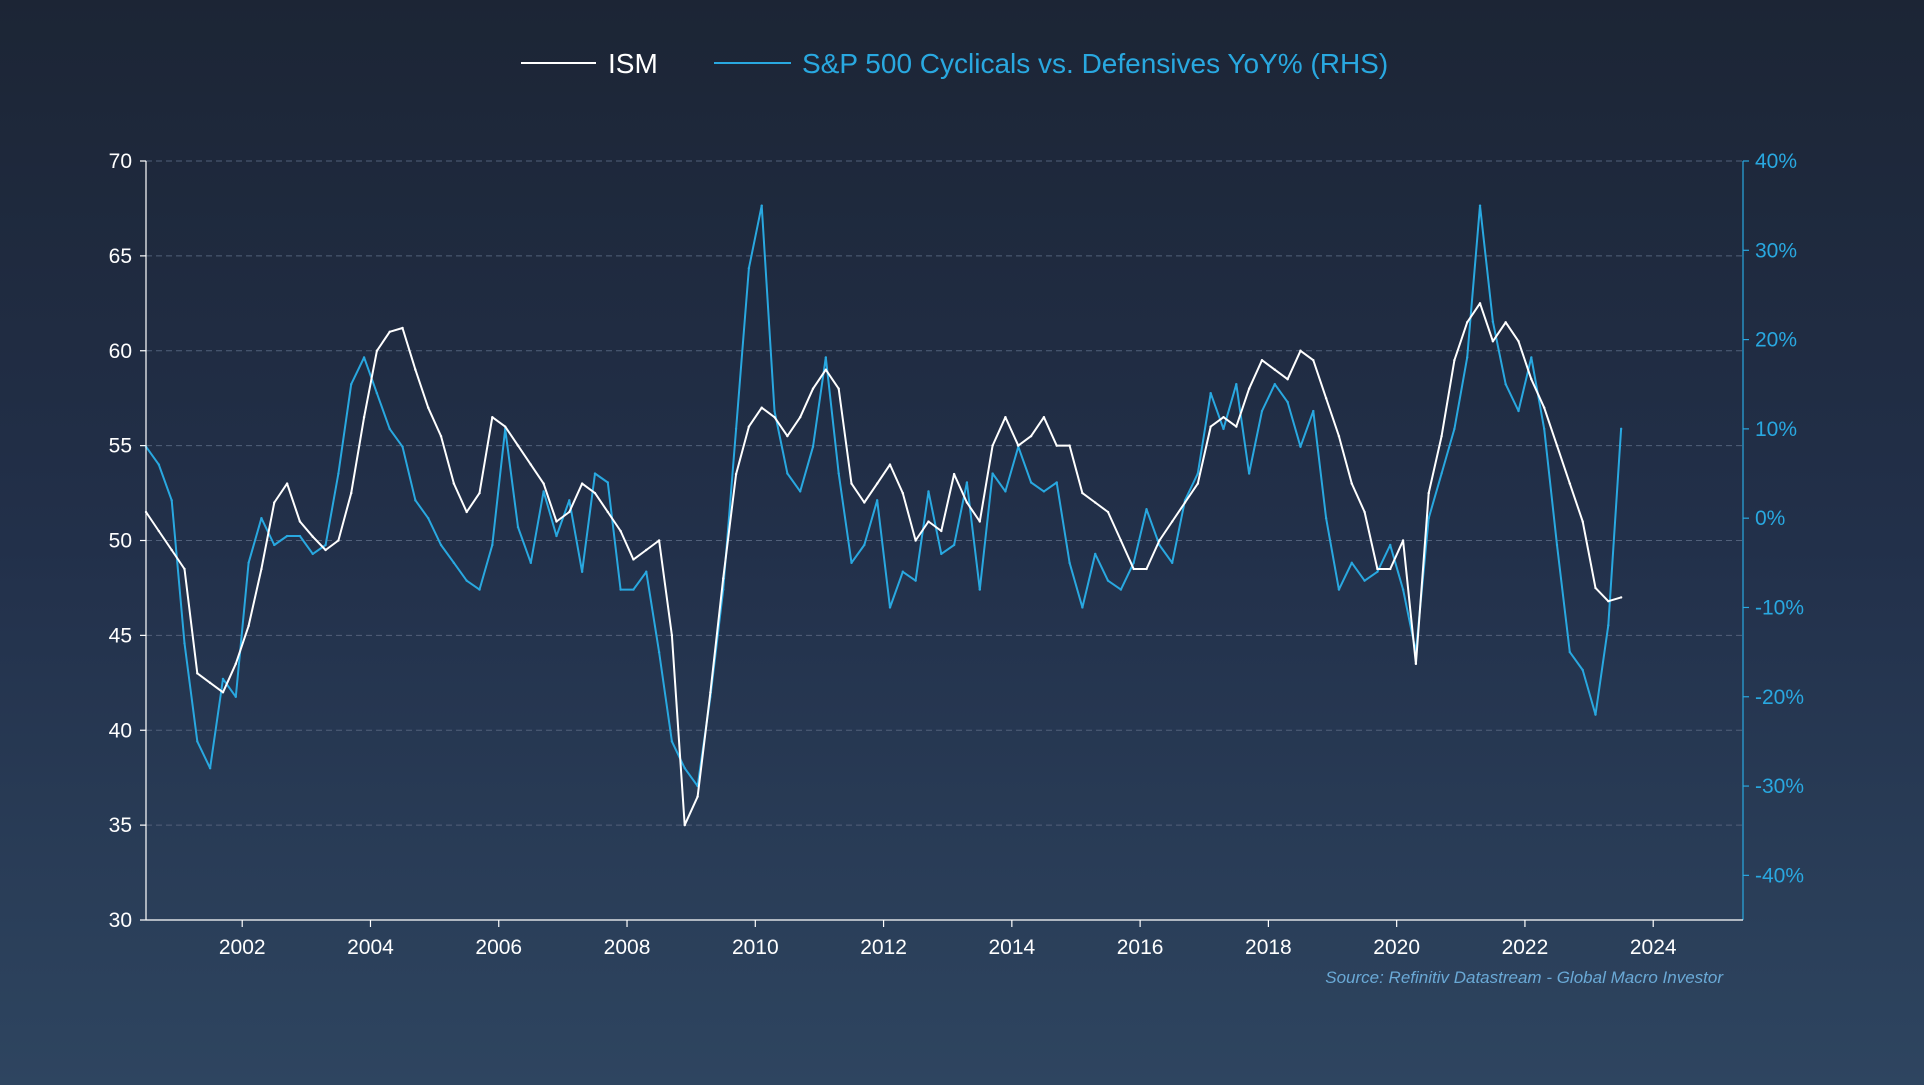  What do you see at coordinates (120, 730) in the screenshot?
I see `left-tick-label: 40` at bounding box center [120, 730].